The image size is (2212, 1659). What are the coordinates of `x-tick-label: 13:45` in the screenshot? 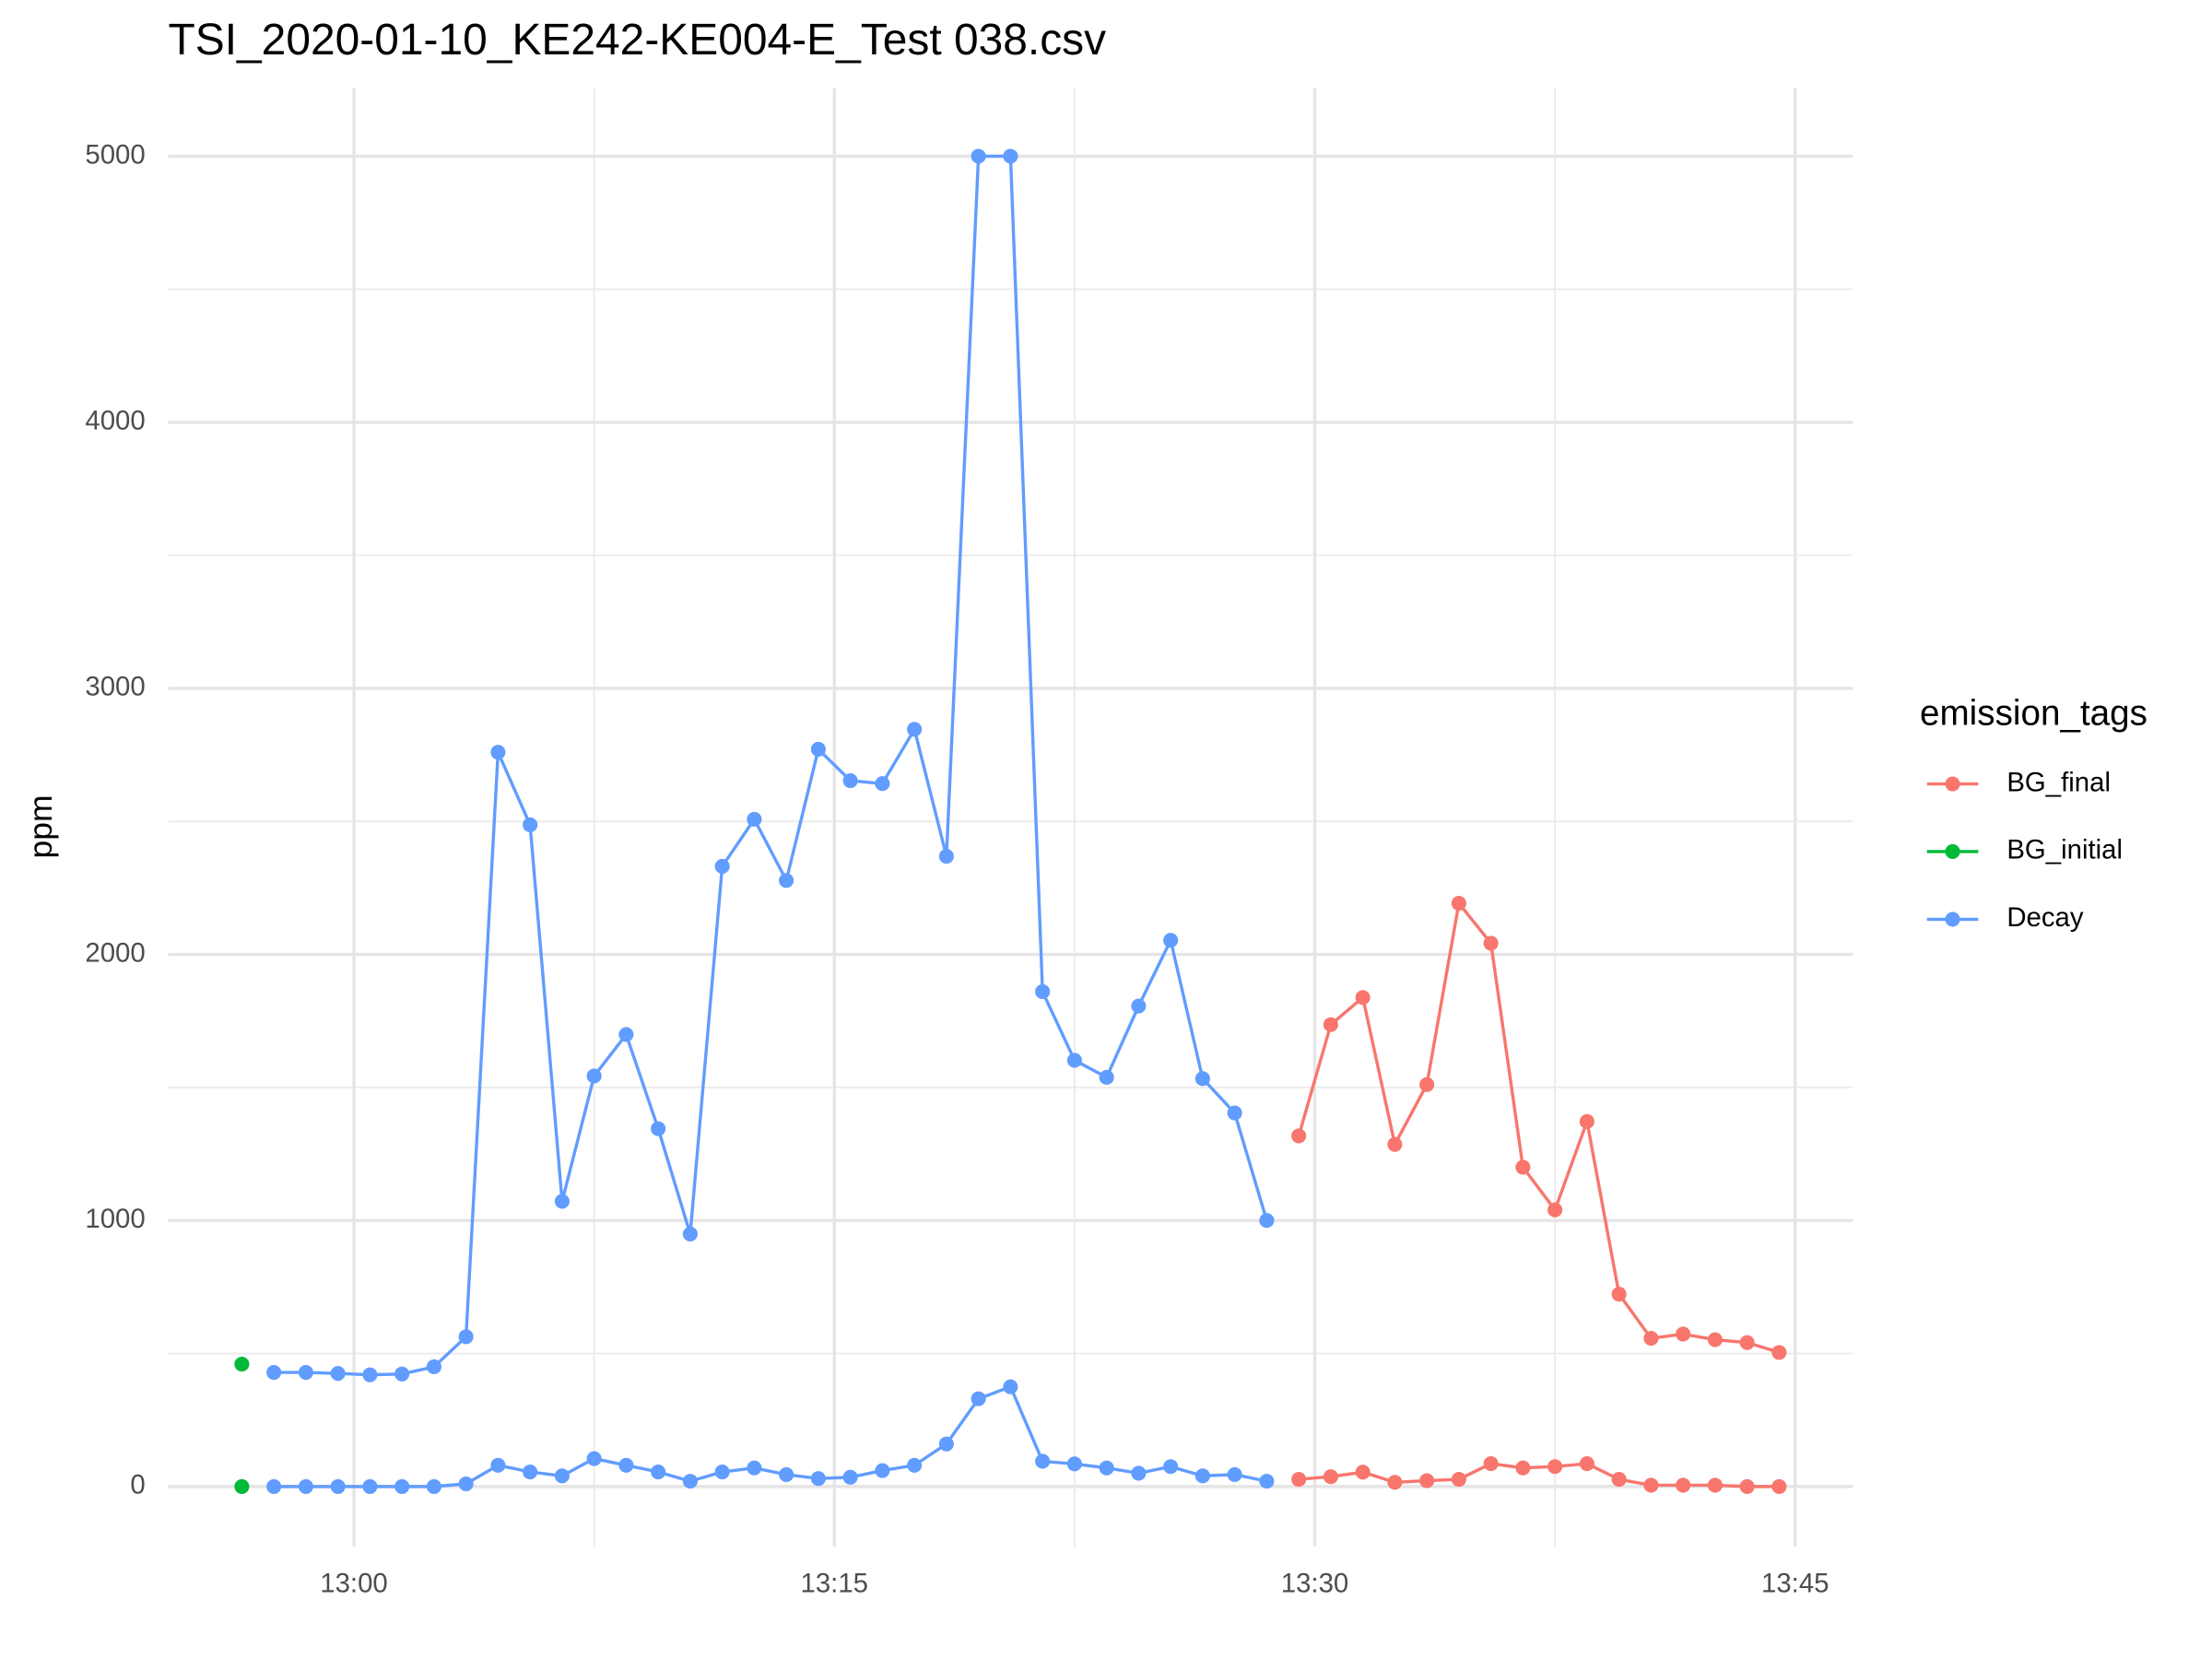 It's located at (1795, 1583).